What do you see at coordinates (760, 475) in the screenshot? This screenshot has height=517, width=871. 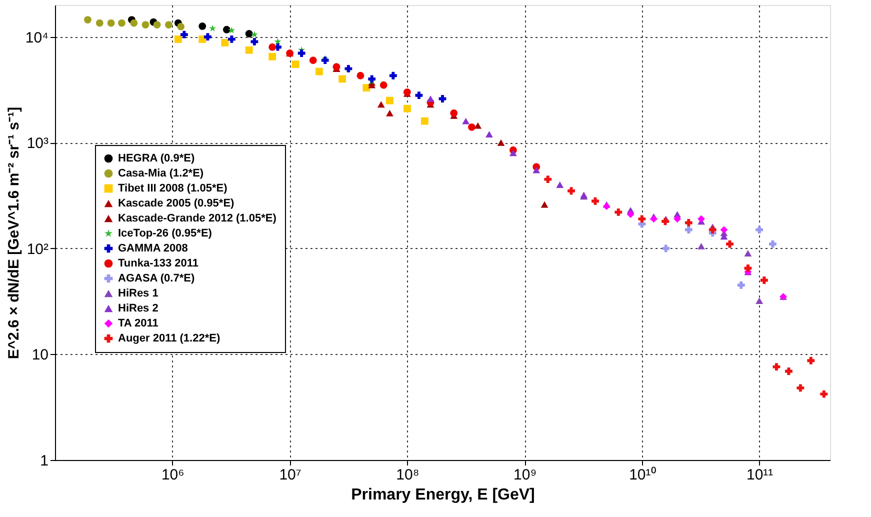 I see `x-tick-label: 10¹¹` at bounding box center [760, 475].